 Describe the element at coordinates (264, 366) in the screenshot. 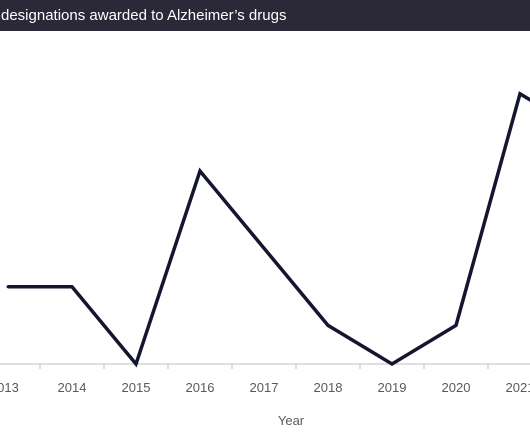

I see `x-axis-ticks` at that location.